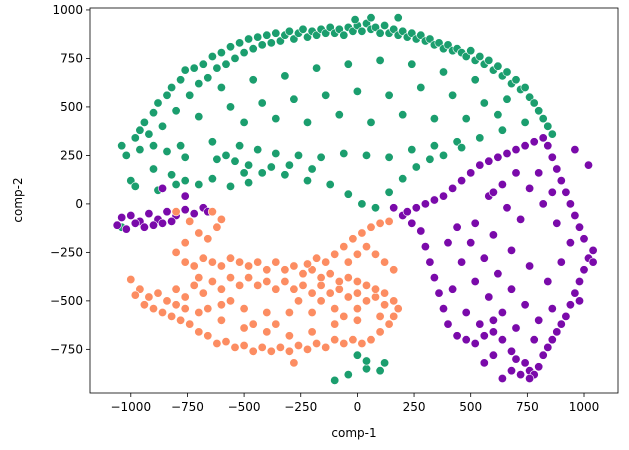 The image size is (629, 450). Describe the element at coordinates (300, 407) in the screenshot. I see `x-tick-label: −250` at that location.